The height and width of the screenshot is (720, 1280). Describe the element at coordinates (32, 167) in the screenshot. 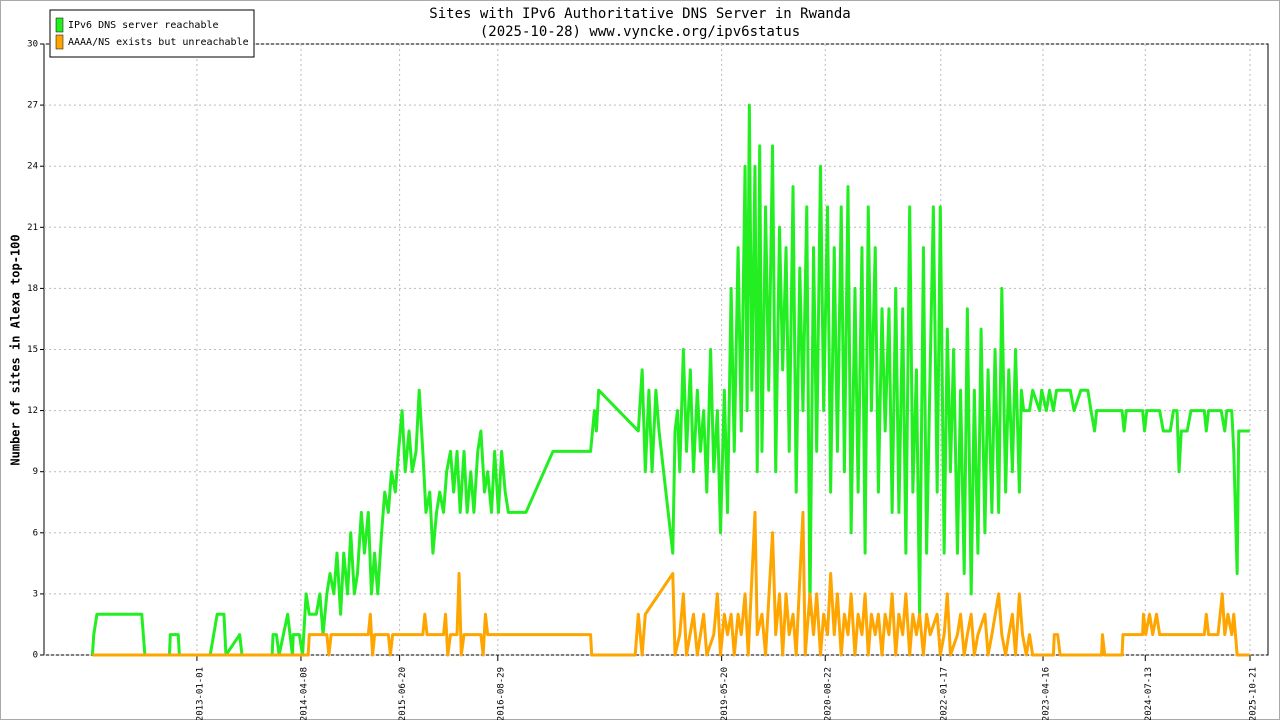

I see `y-tick-label: 24` at that location.